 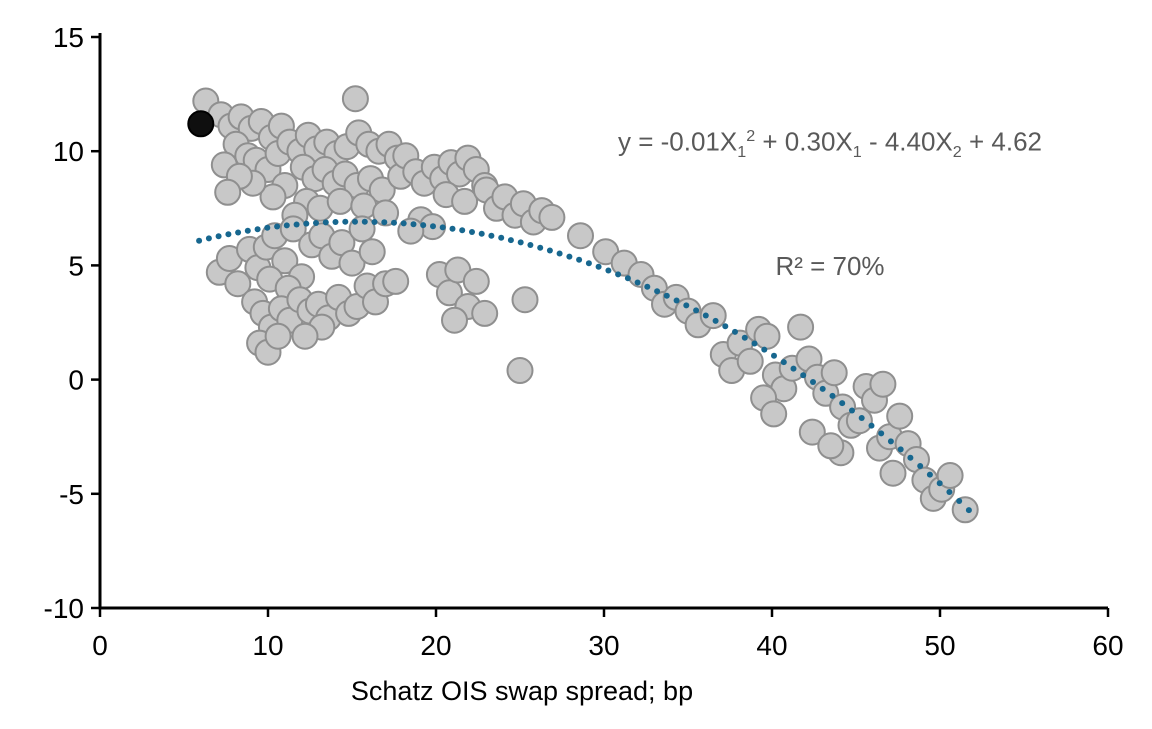 What do you see at coordinates (804, 141) in the screenshot?
I see `equation-segment: + 0.30X` at bounding box center [804, 141].